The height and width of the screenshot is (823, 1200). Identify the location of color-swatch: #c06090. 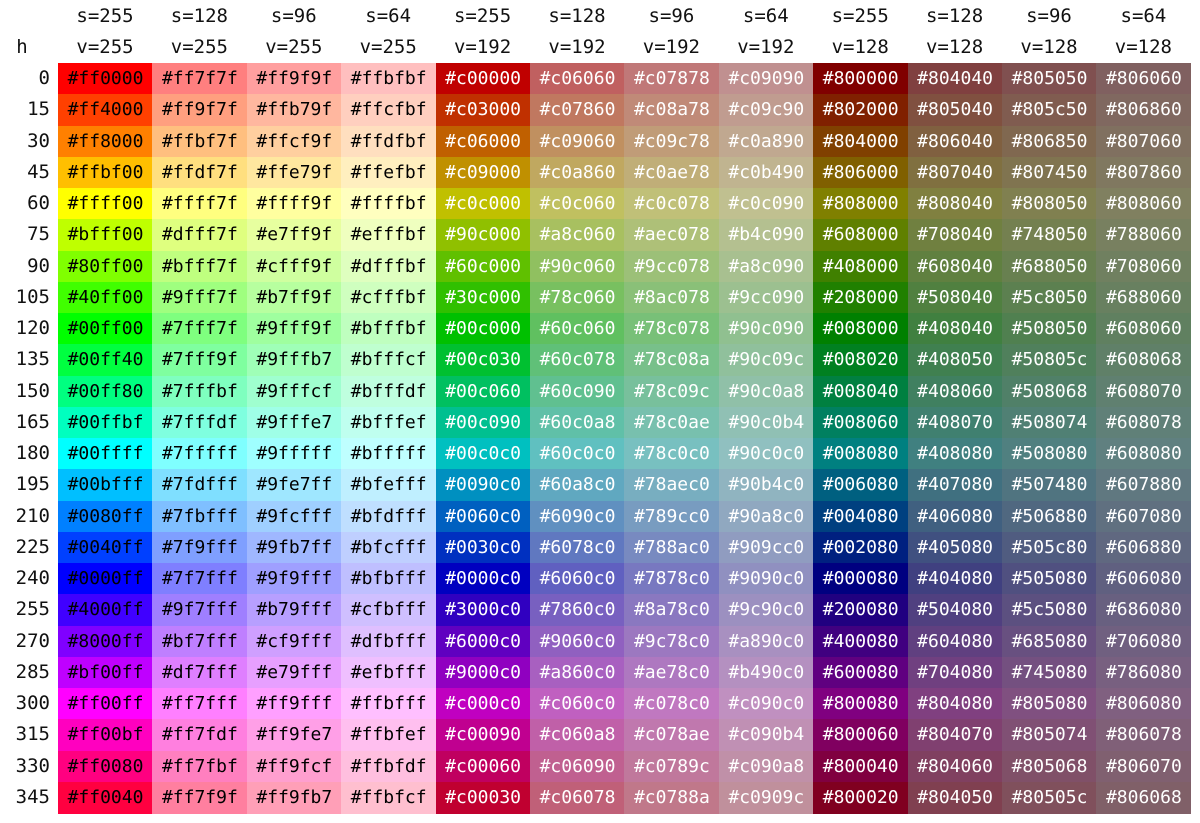
(577, 766).